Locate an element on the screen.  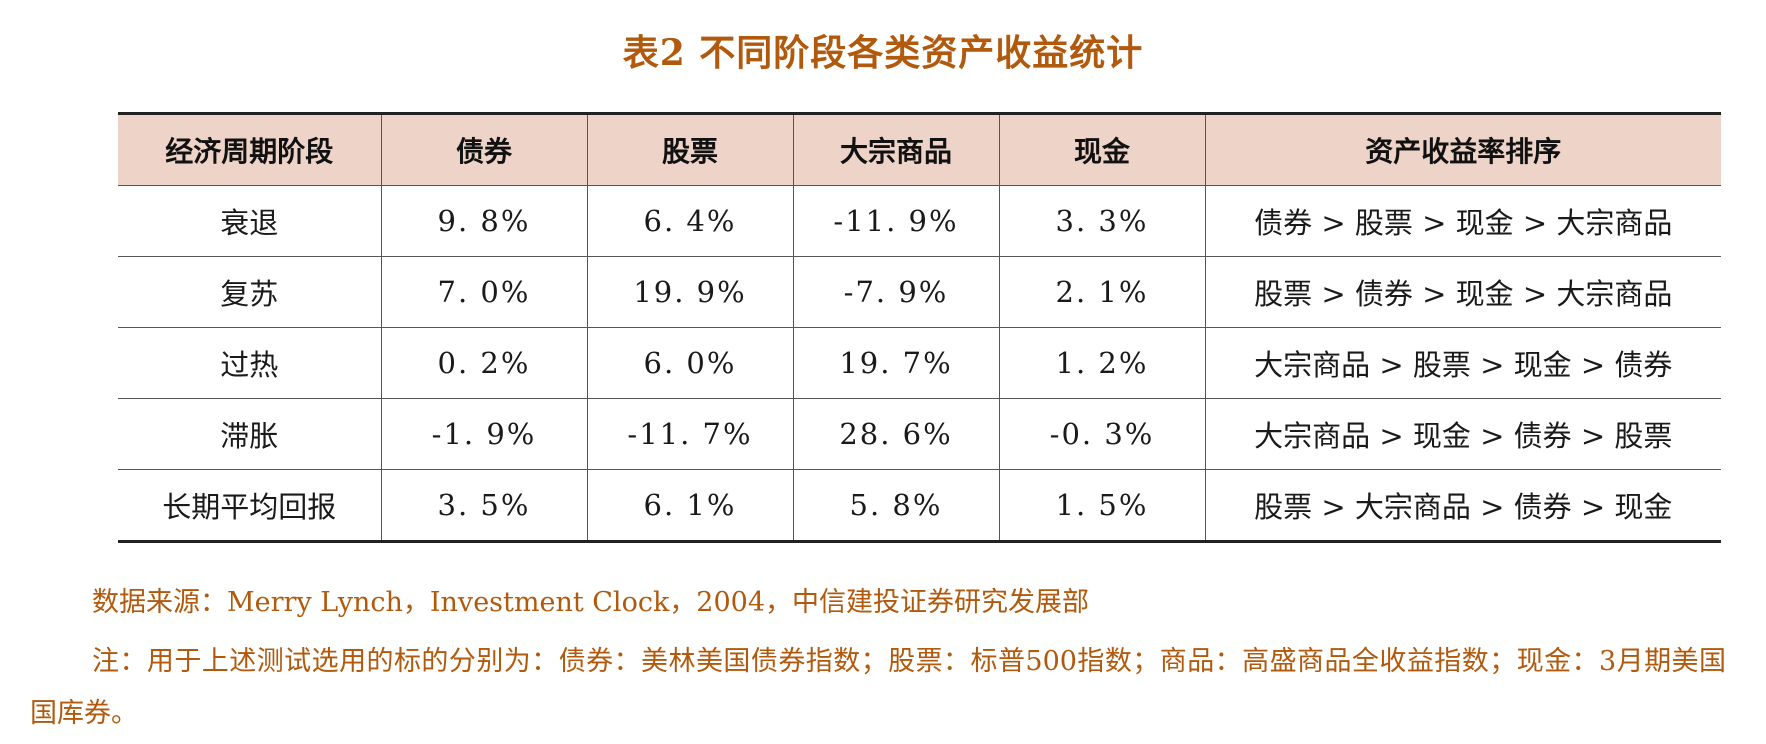
cell-commodities: 5. 8% is located at coordinates (896, 505).